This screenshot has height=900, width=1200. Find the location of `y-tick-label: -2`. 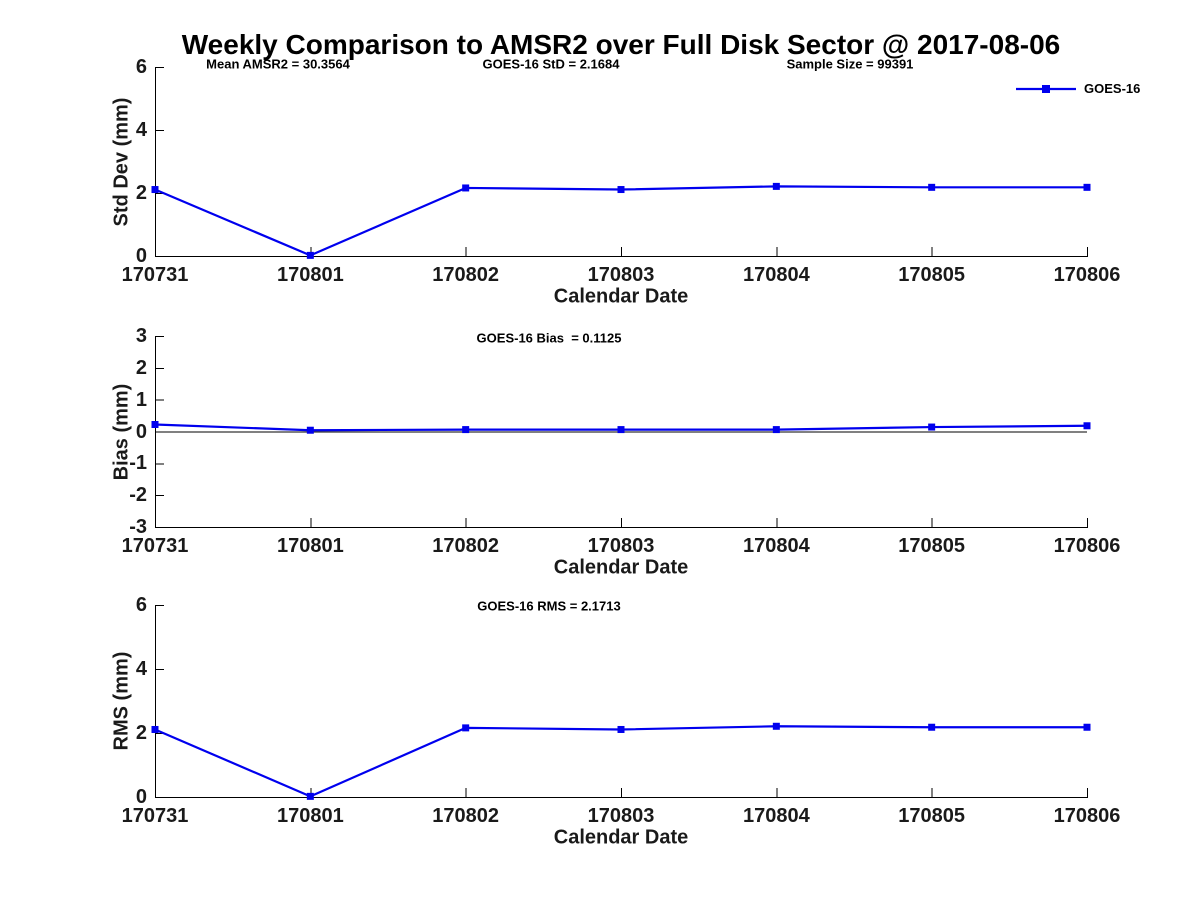

y-tick-label: -2 is located at coordinates (138, 495).